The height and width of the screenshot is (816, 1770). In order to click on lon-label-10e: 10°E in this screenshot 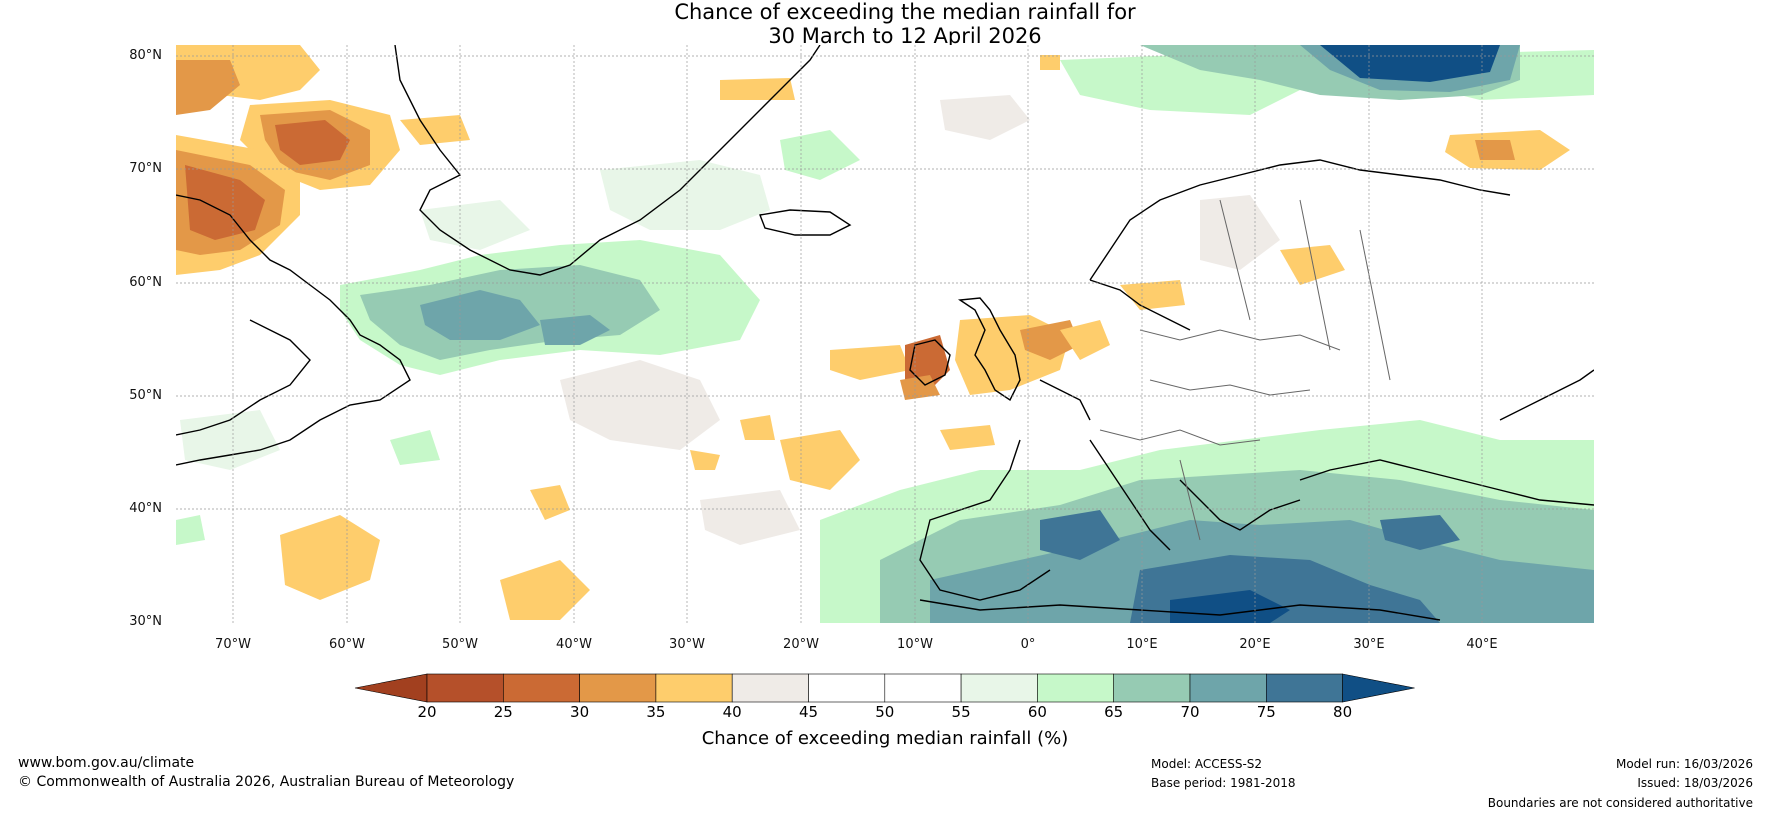, I will do `click(1142, 644)`.